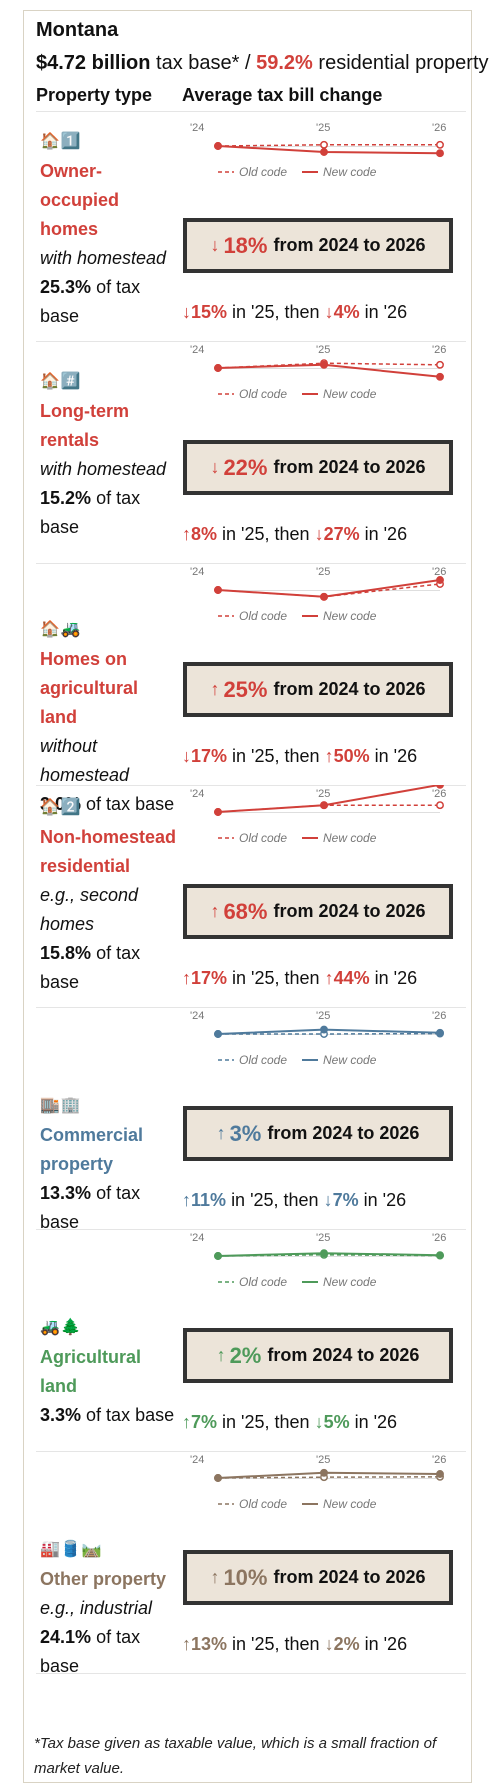  I want to click on old-code-line, so click(328, 808).